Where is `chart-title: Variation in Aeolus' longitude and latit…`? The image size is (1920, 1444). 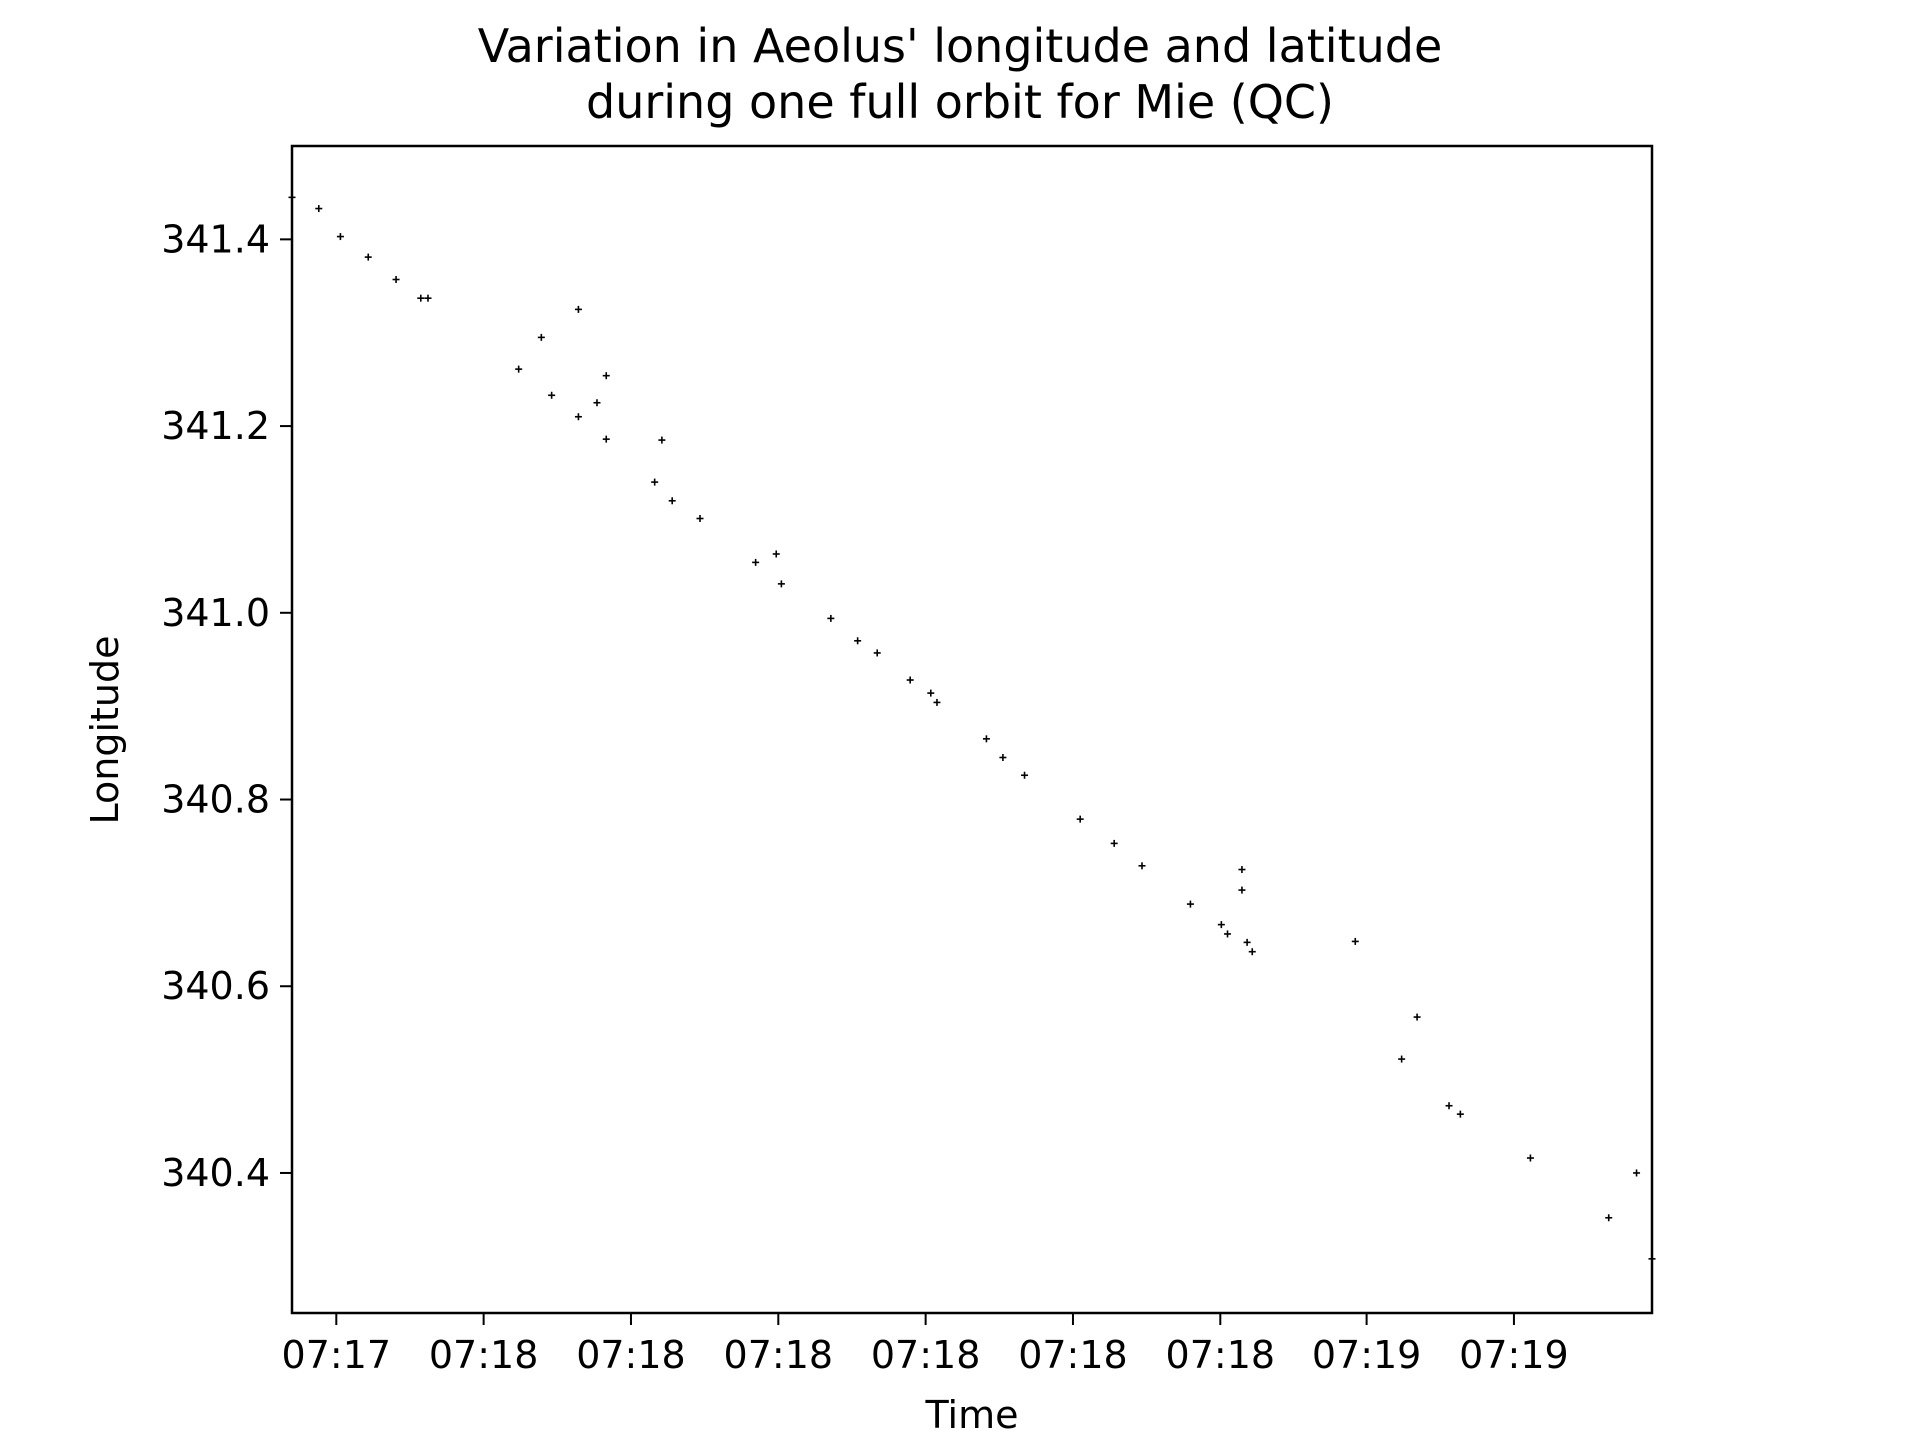 chart-title: Variation in Aeolus' longitude and latit… is located at coordinates (960, 46).